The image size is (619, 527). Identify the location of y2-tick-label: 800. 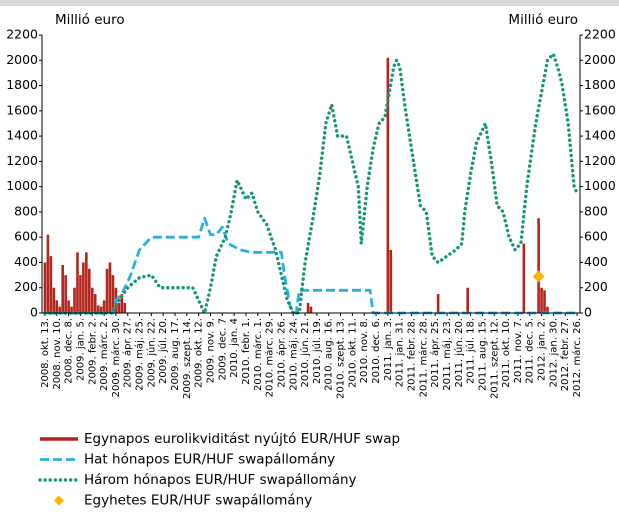
(596, 210).